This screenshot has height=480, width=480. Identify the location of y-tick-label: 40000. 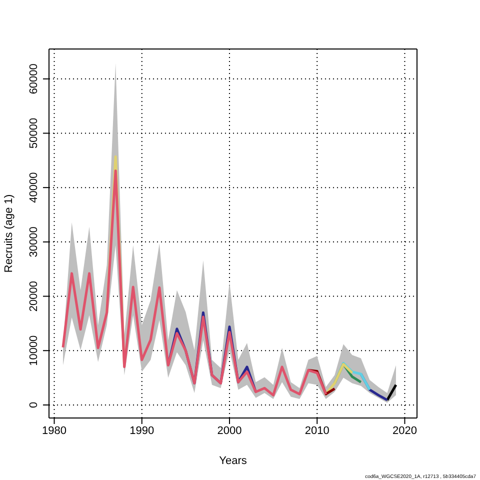
(34, 187).